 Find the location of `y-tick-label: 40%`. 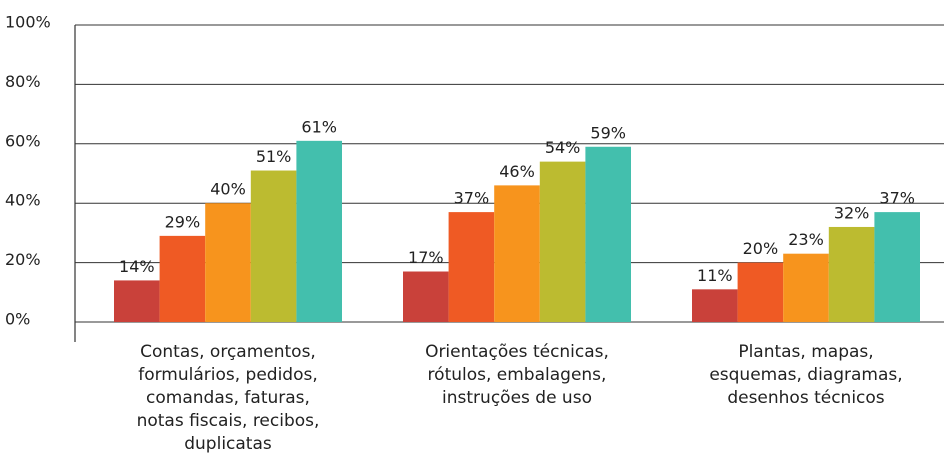

y-tick-label: 40% is located at coordinates (23, 200).